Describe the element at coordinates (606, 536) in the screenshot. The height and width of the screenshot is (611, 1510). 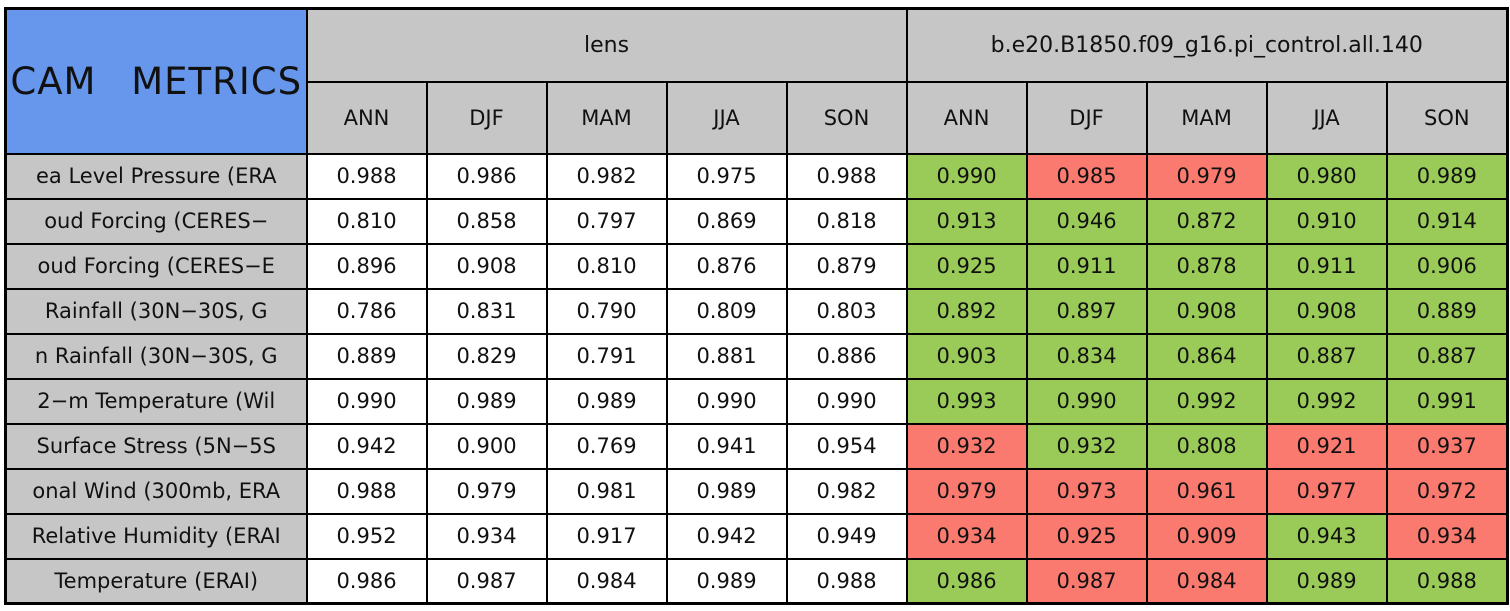
I see `lens-value-cell: 0.917` at that location.